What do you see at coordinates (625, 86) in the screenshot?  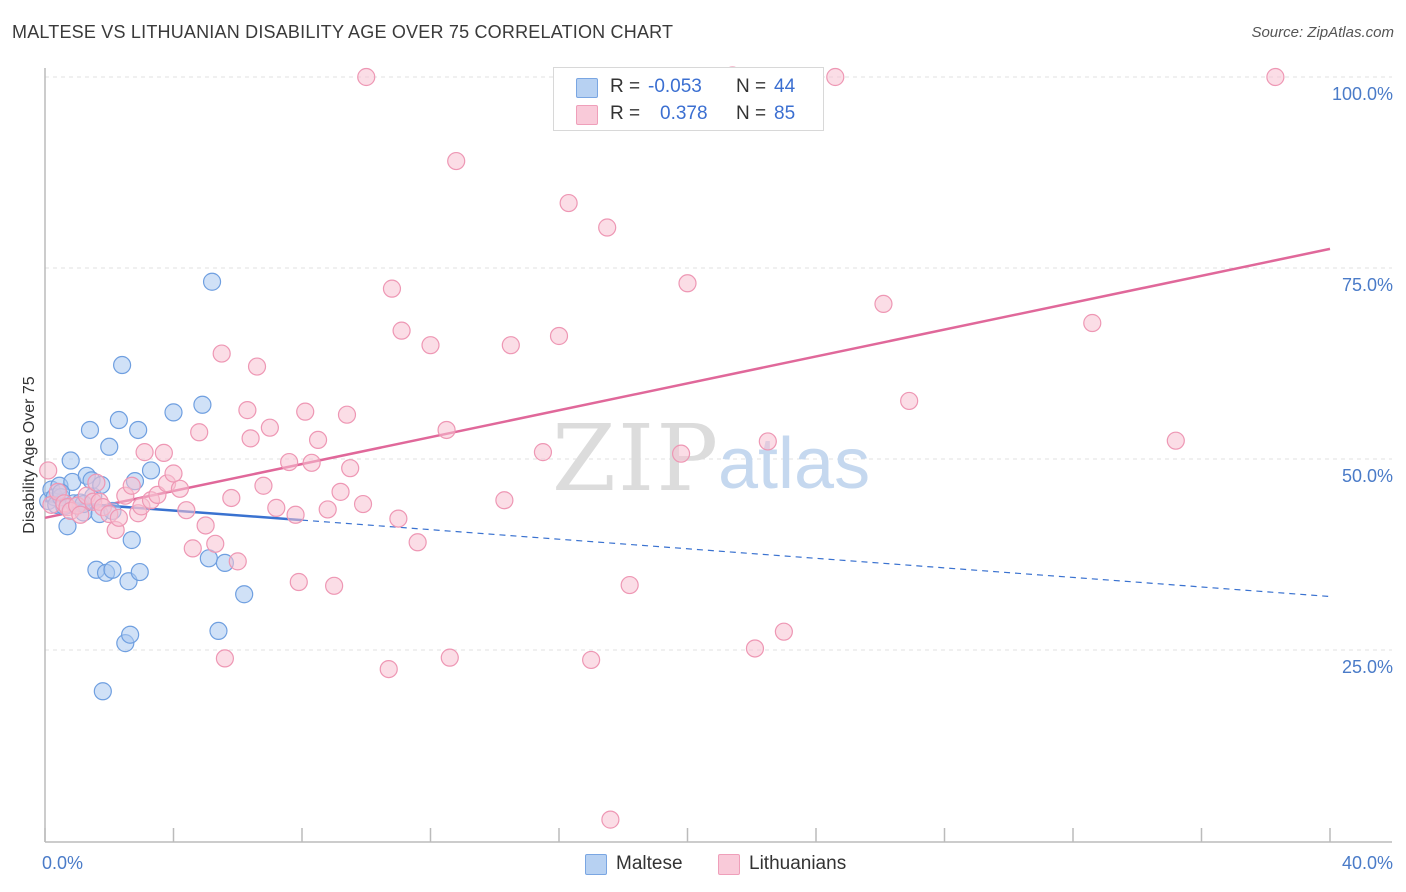 I see `legend-r-label: R =` at bounding box center [625, 86].